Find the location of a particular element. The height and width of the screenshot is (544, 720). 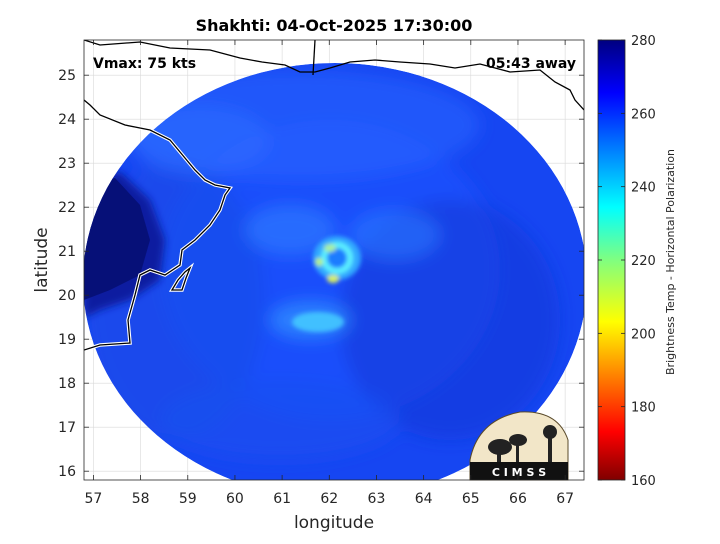

colorbar is located at coordinates (611, 260).